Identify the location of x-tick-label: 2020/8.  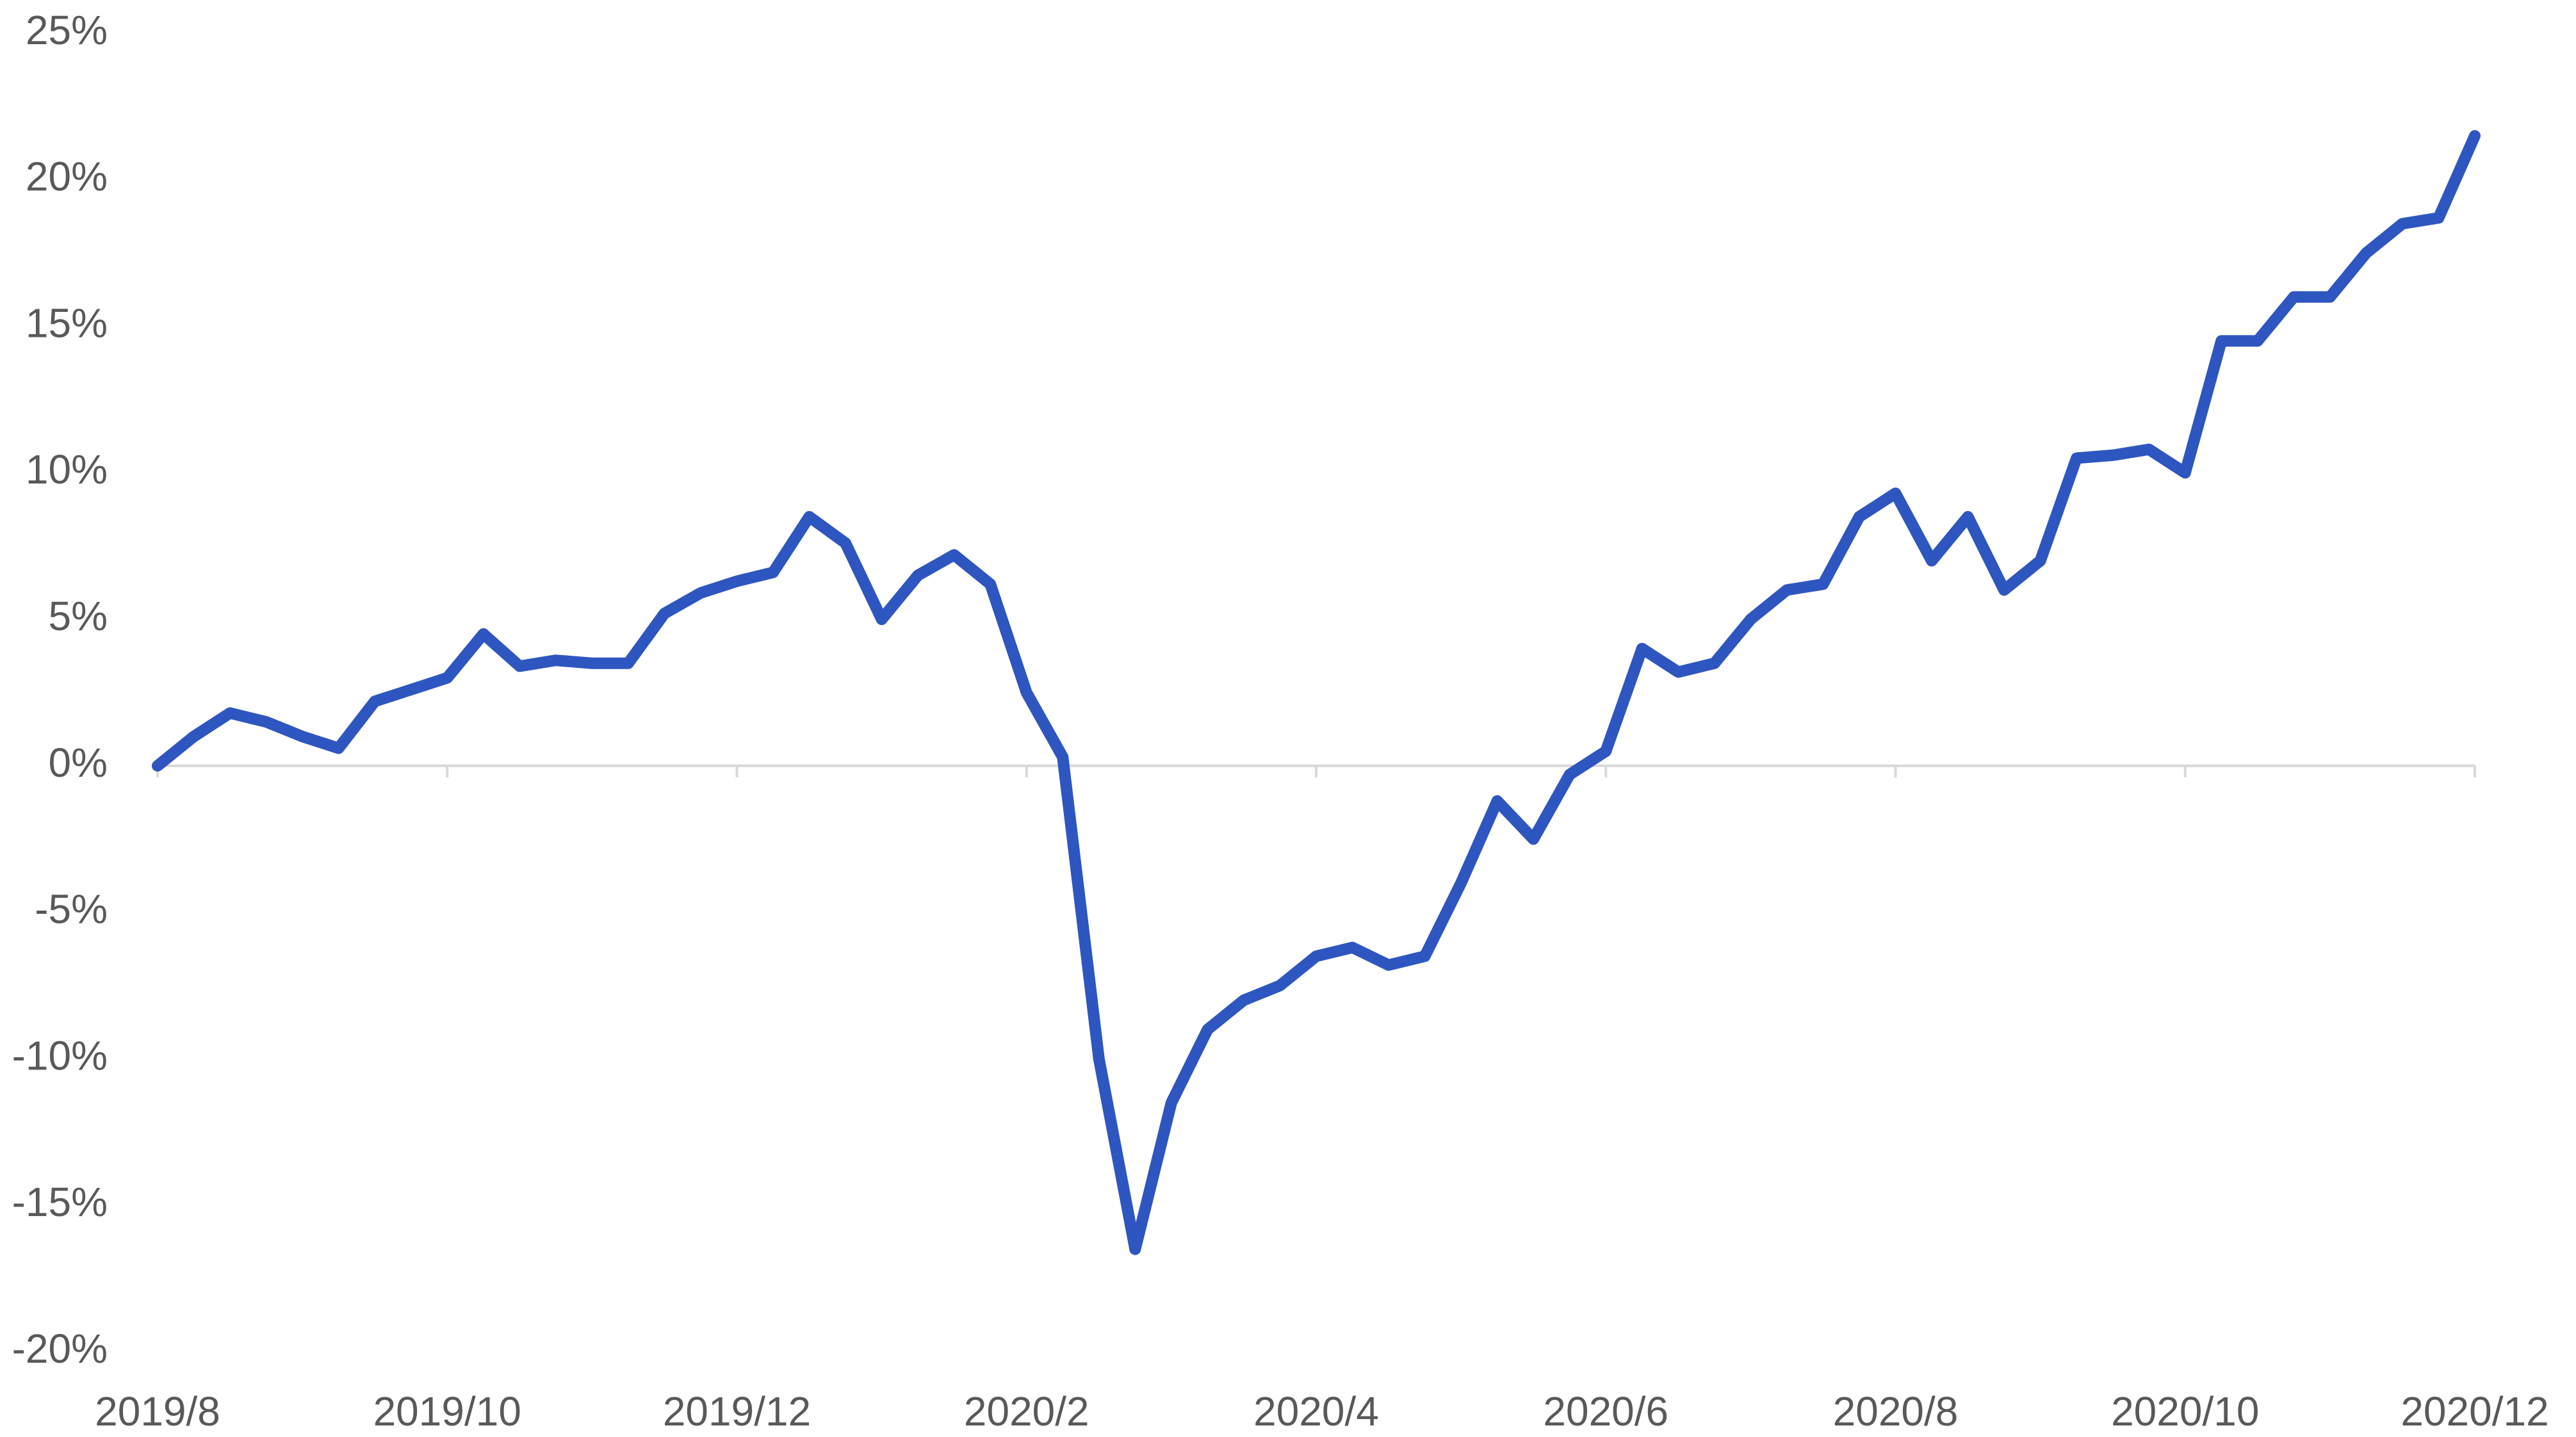
(1896, 1411).